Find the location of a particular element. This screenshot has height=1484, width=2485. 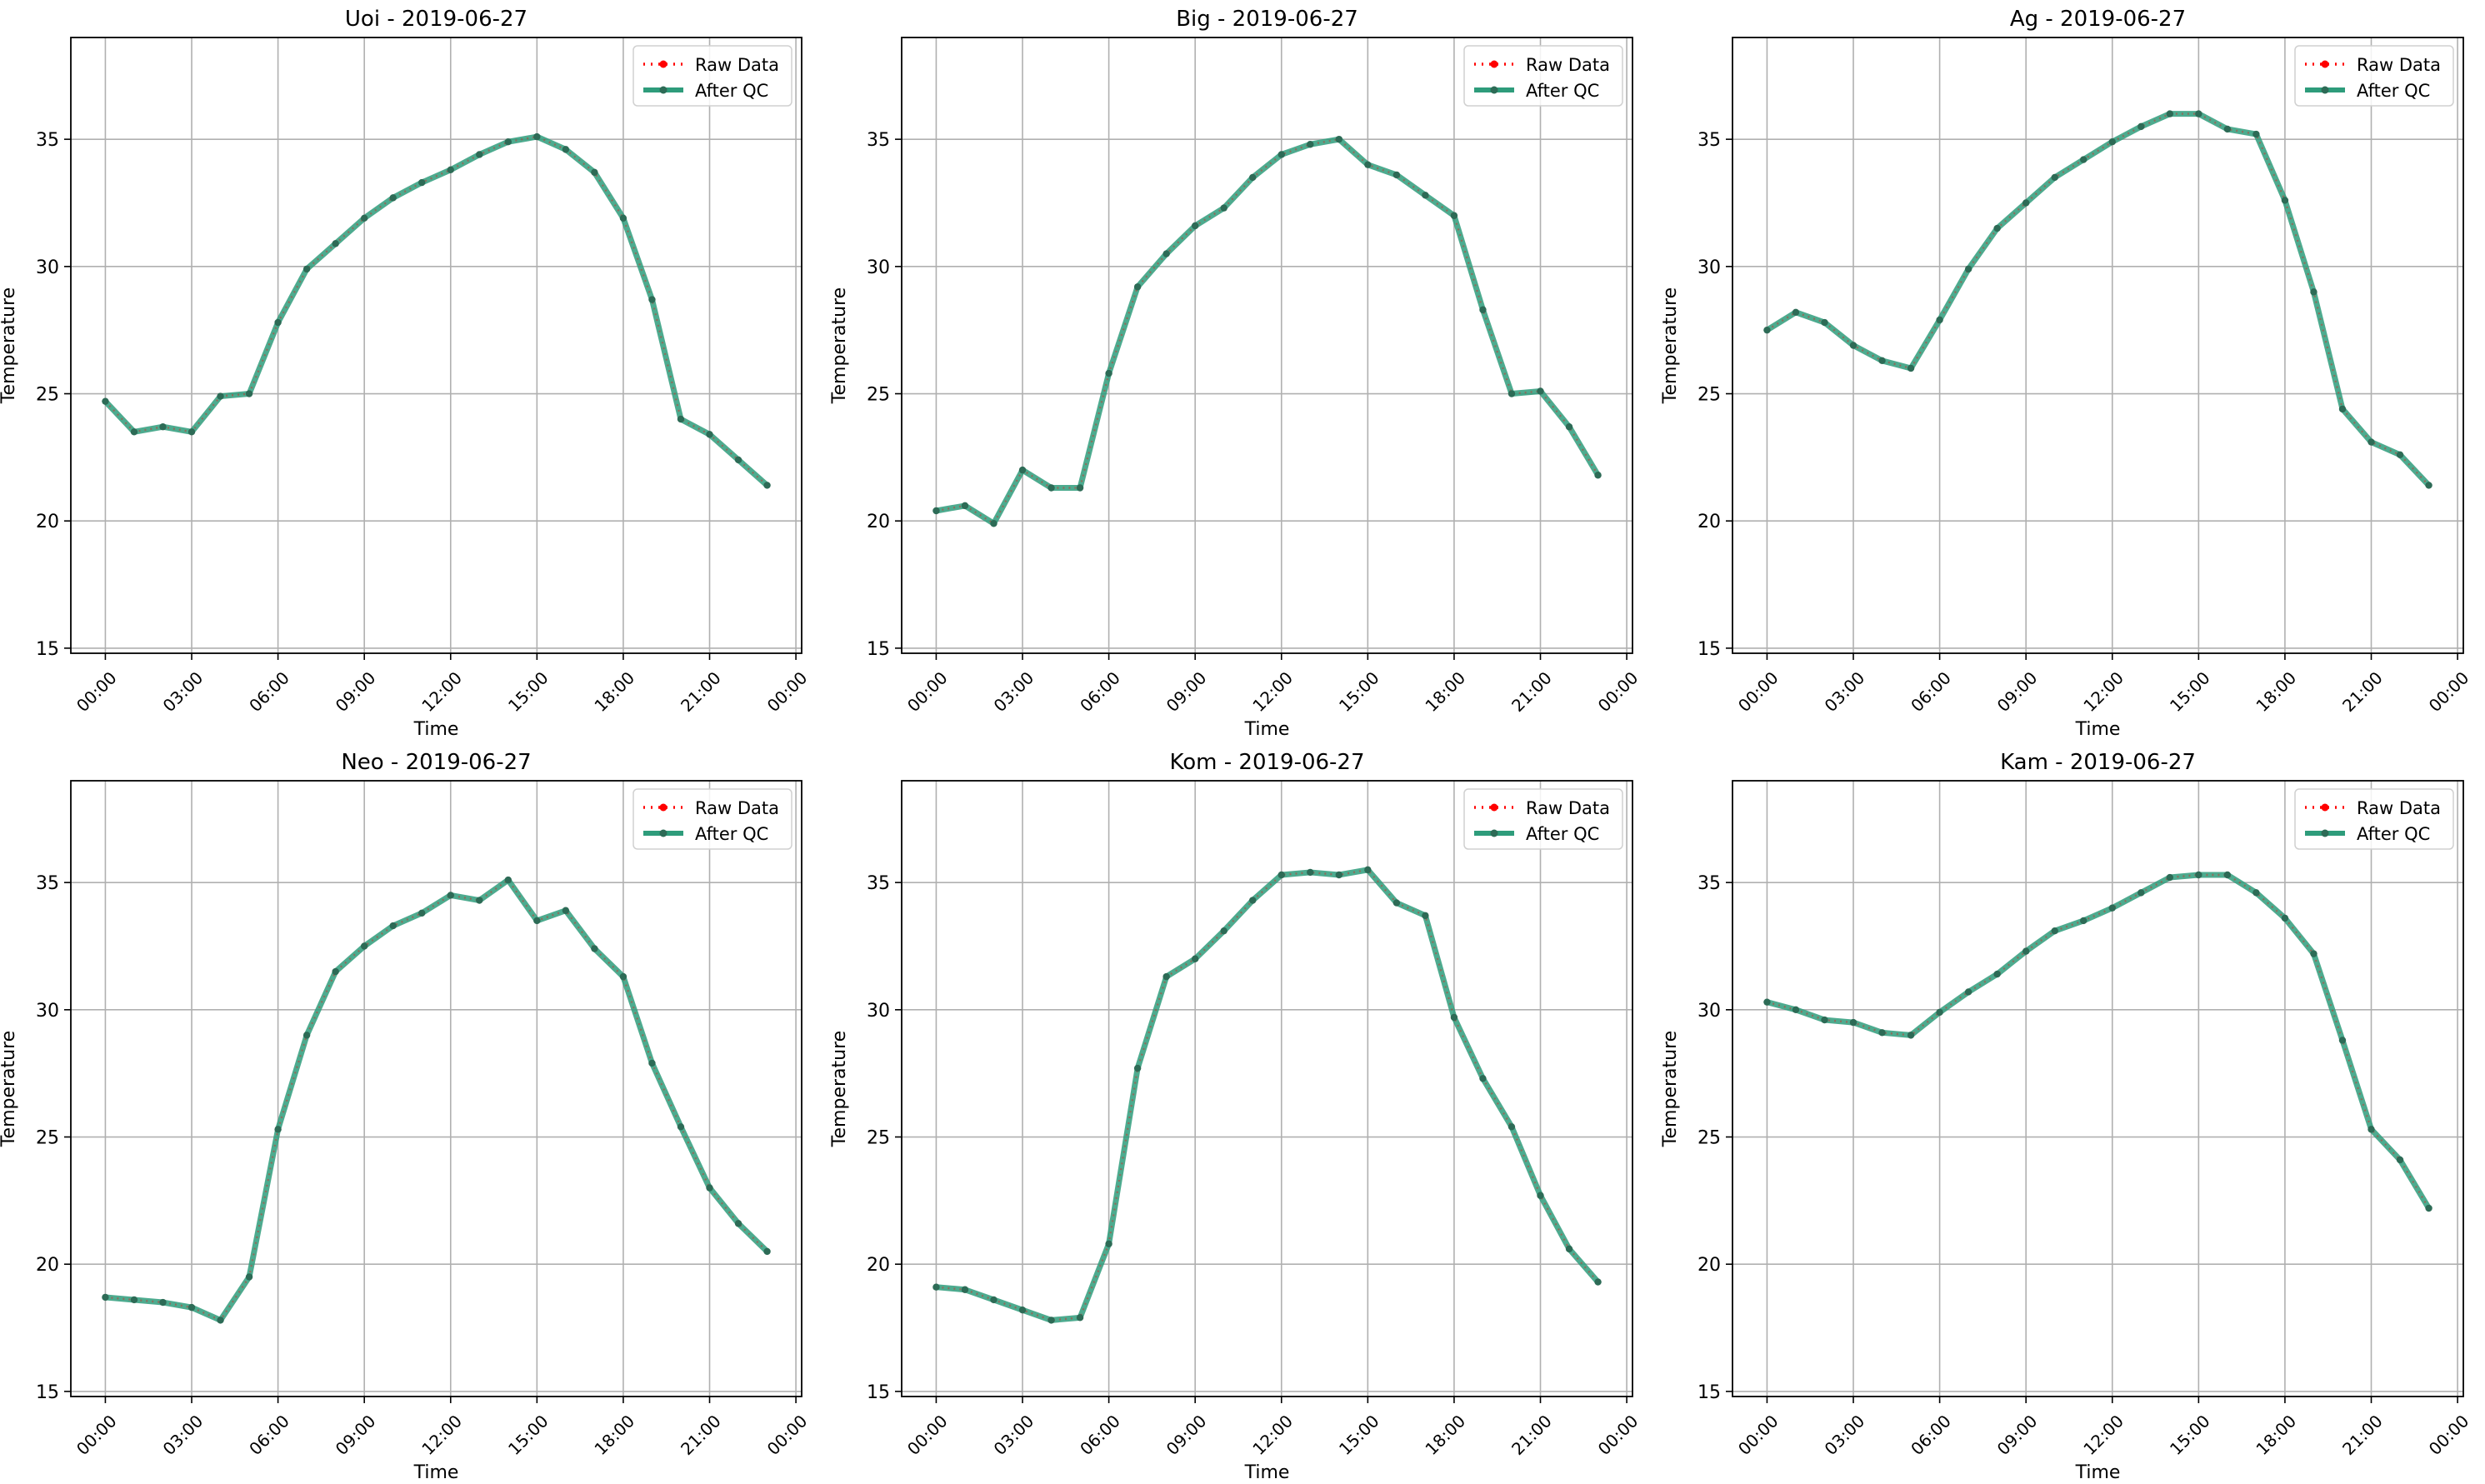

x-tick-label: 12:00 is located at coordinates (2103, 691).